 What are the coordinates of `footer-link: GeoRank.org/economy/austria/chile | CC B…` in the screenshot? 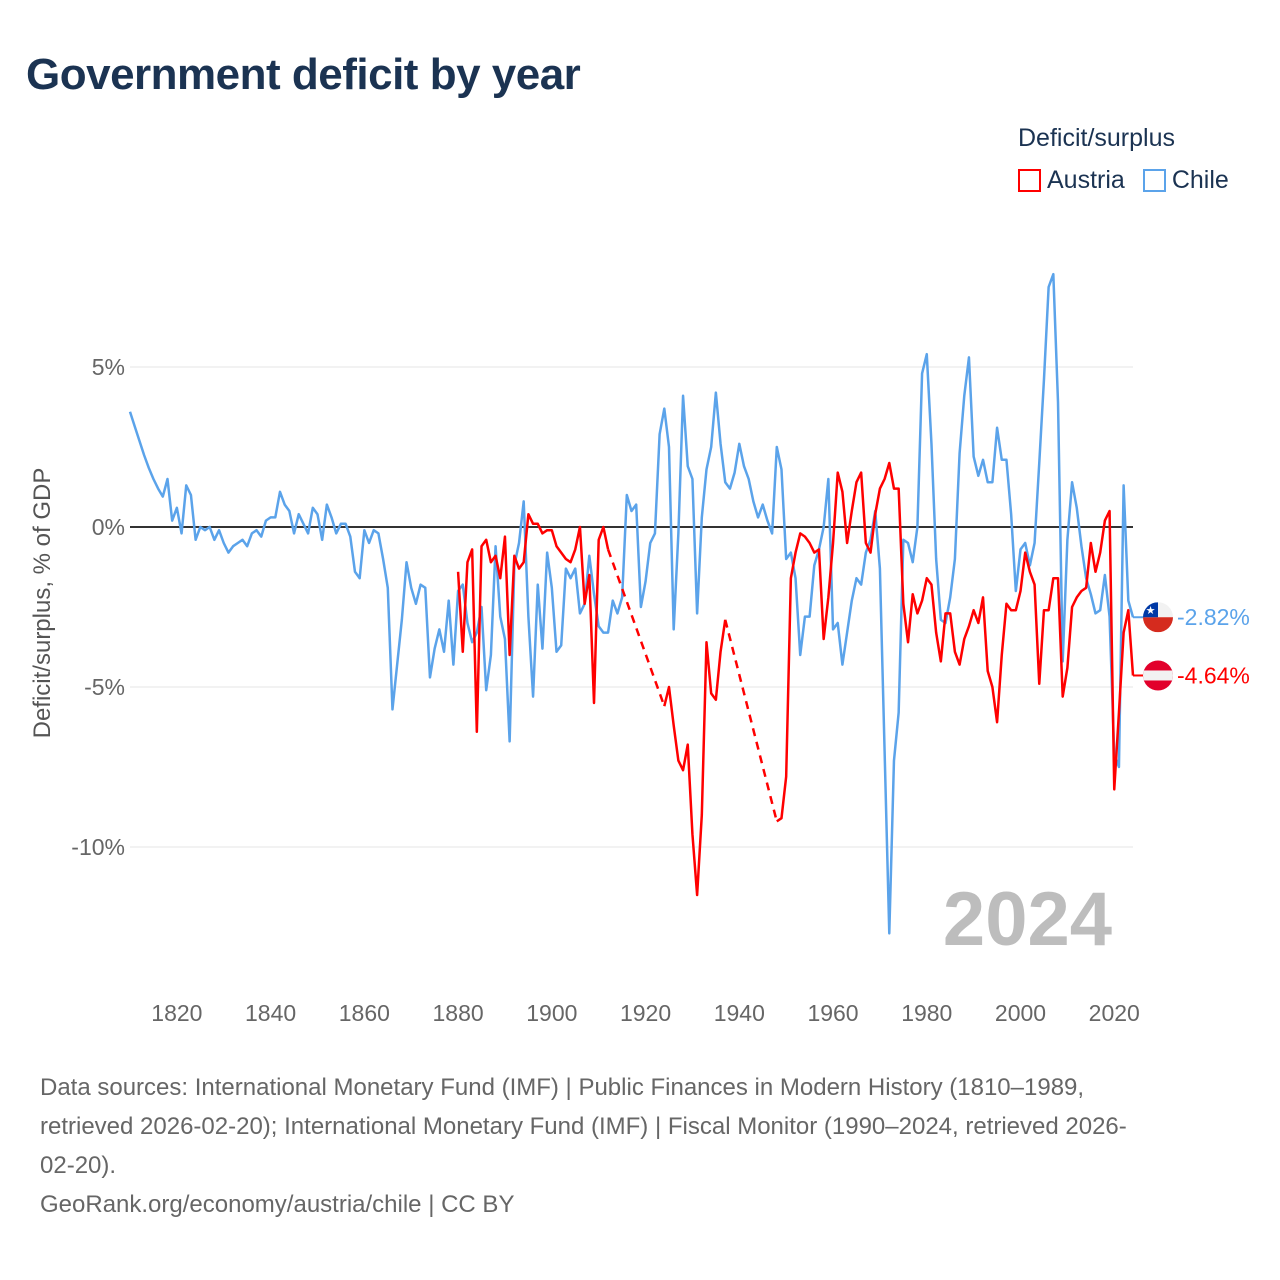 It's located at (277, 1204).